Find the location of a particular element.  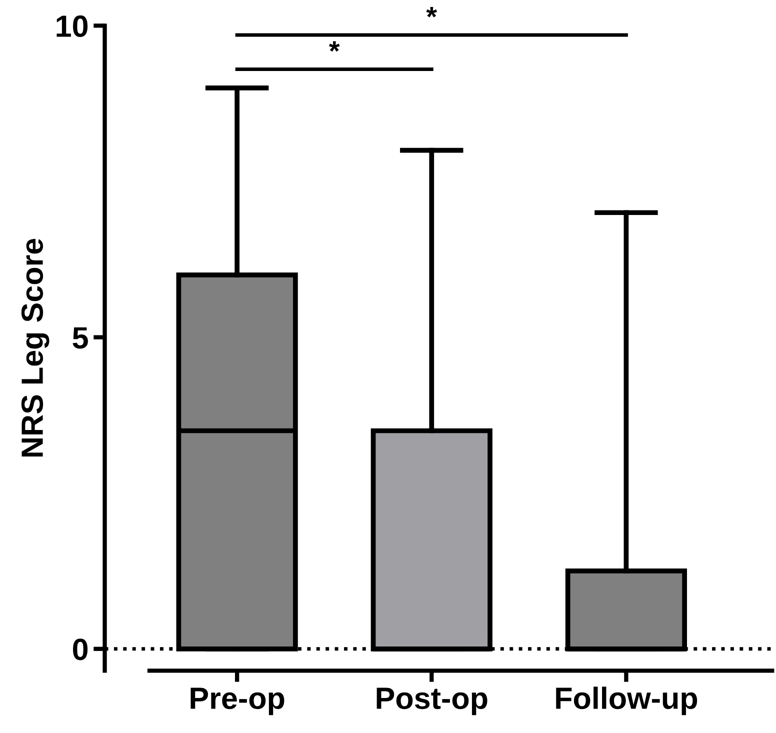

x-tick-label: Follow-up is located at coordinates (627, 701).